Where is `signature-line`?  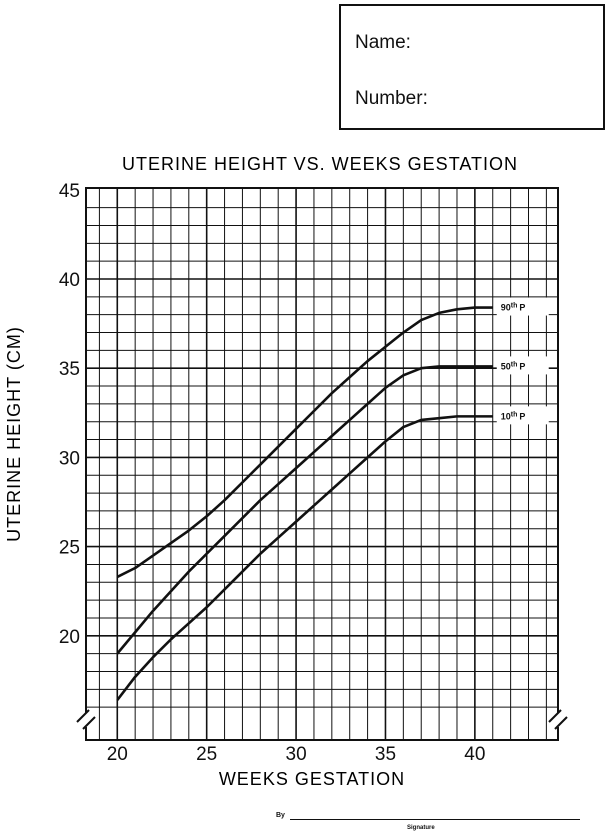
signature-line is located at coordinates (435, 819).